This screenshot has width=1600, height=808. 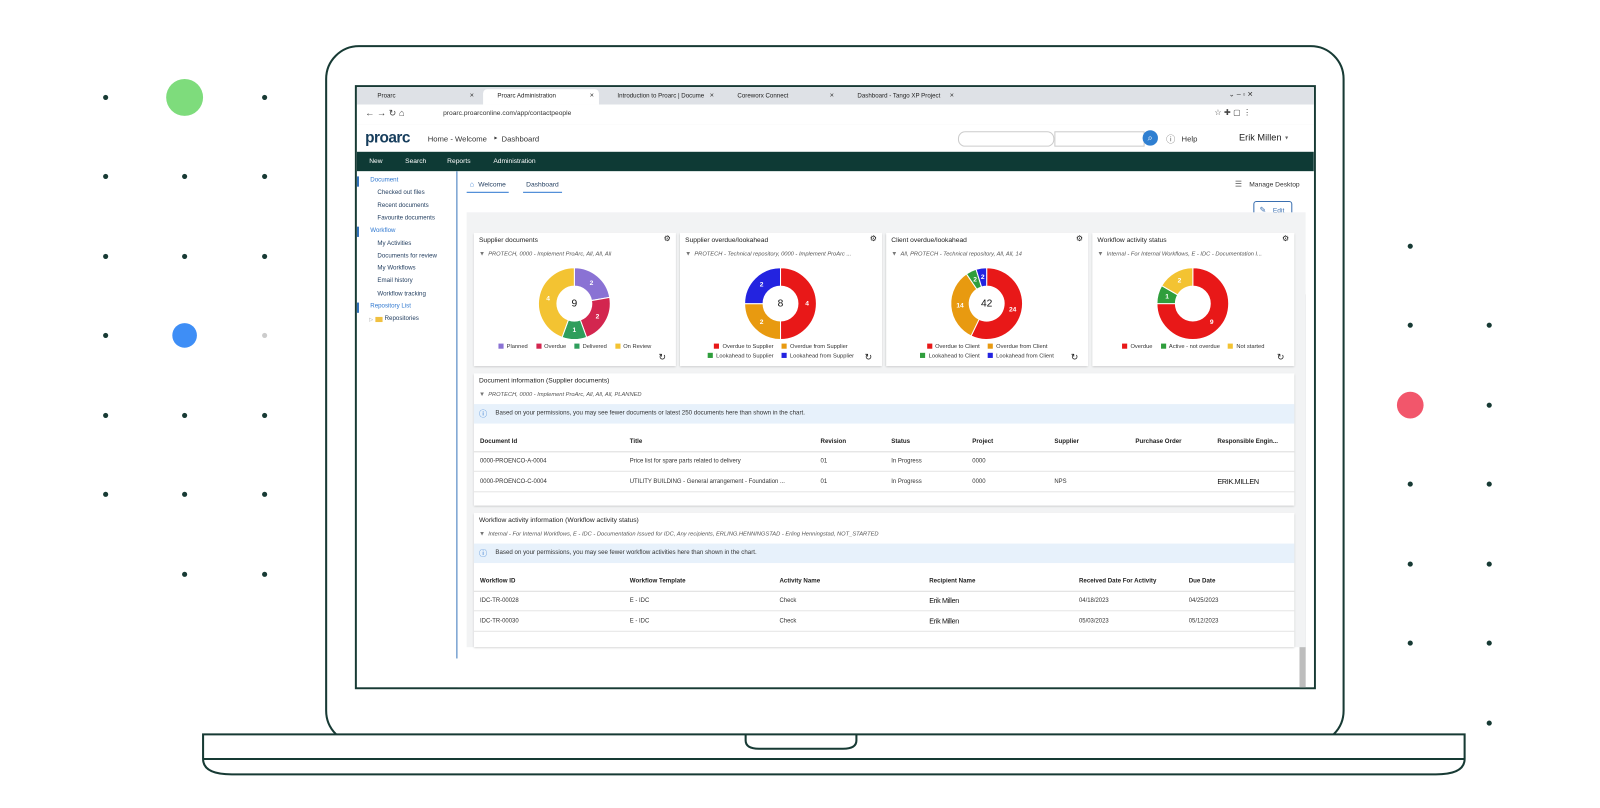 I want to click on legend-item: Active - not overdue, so click(x=1190, y=346).